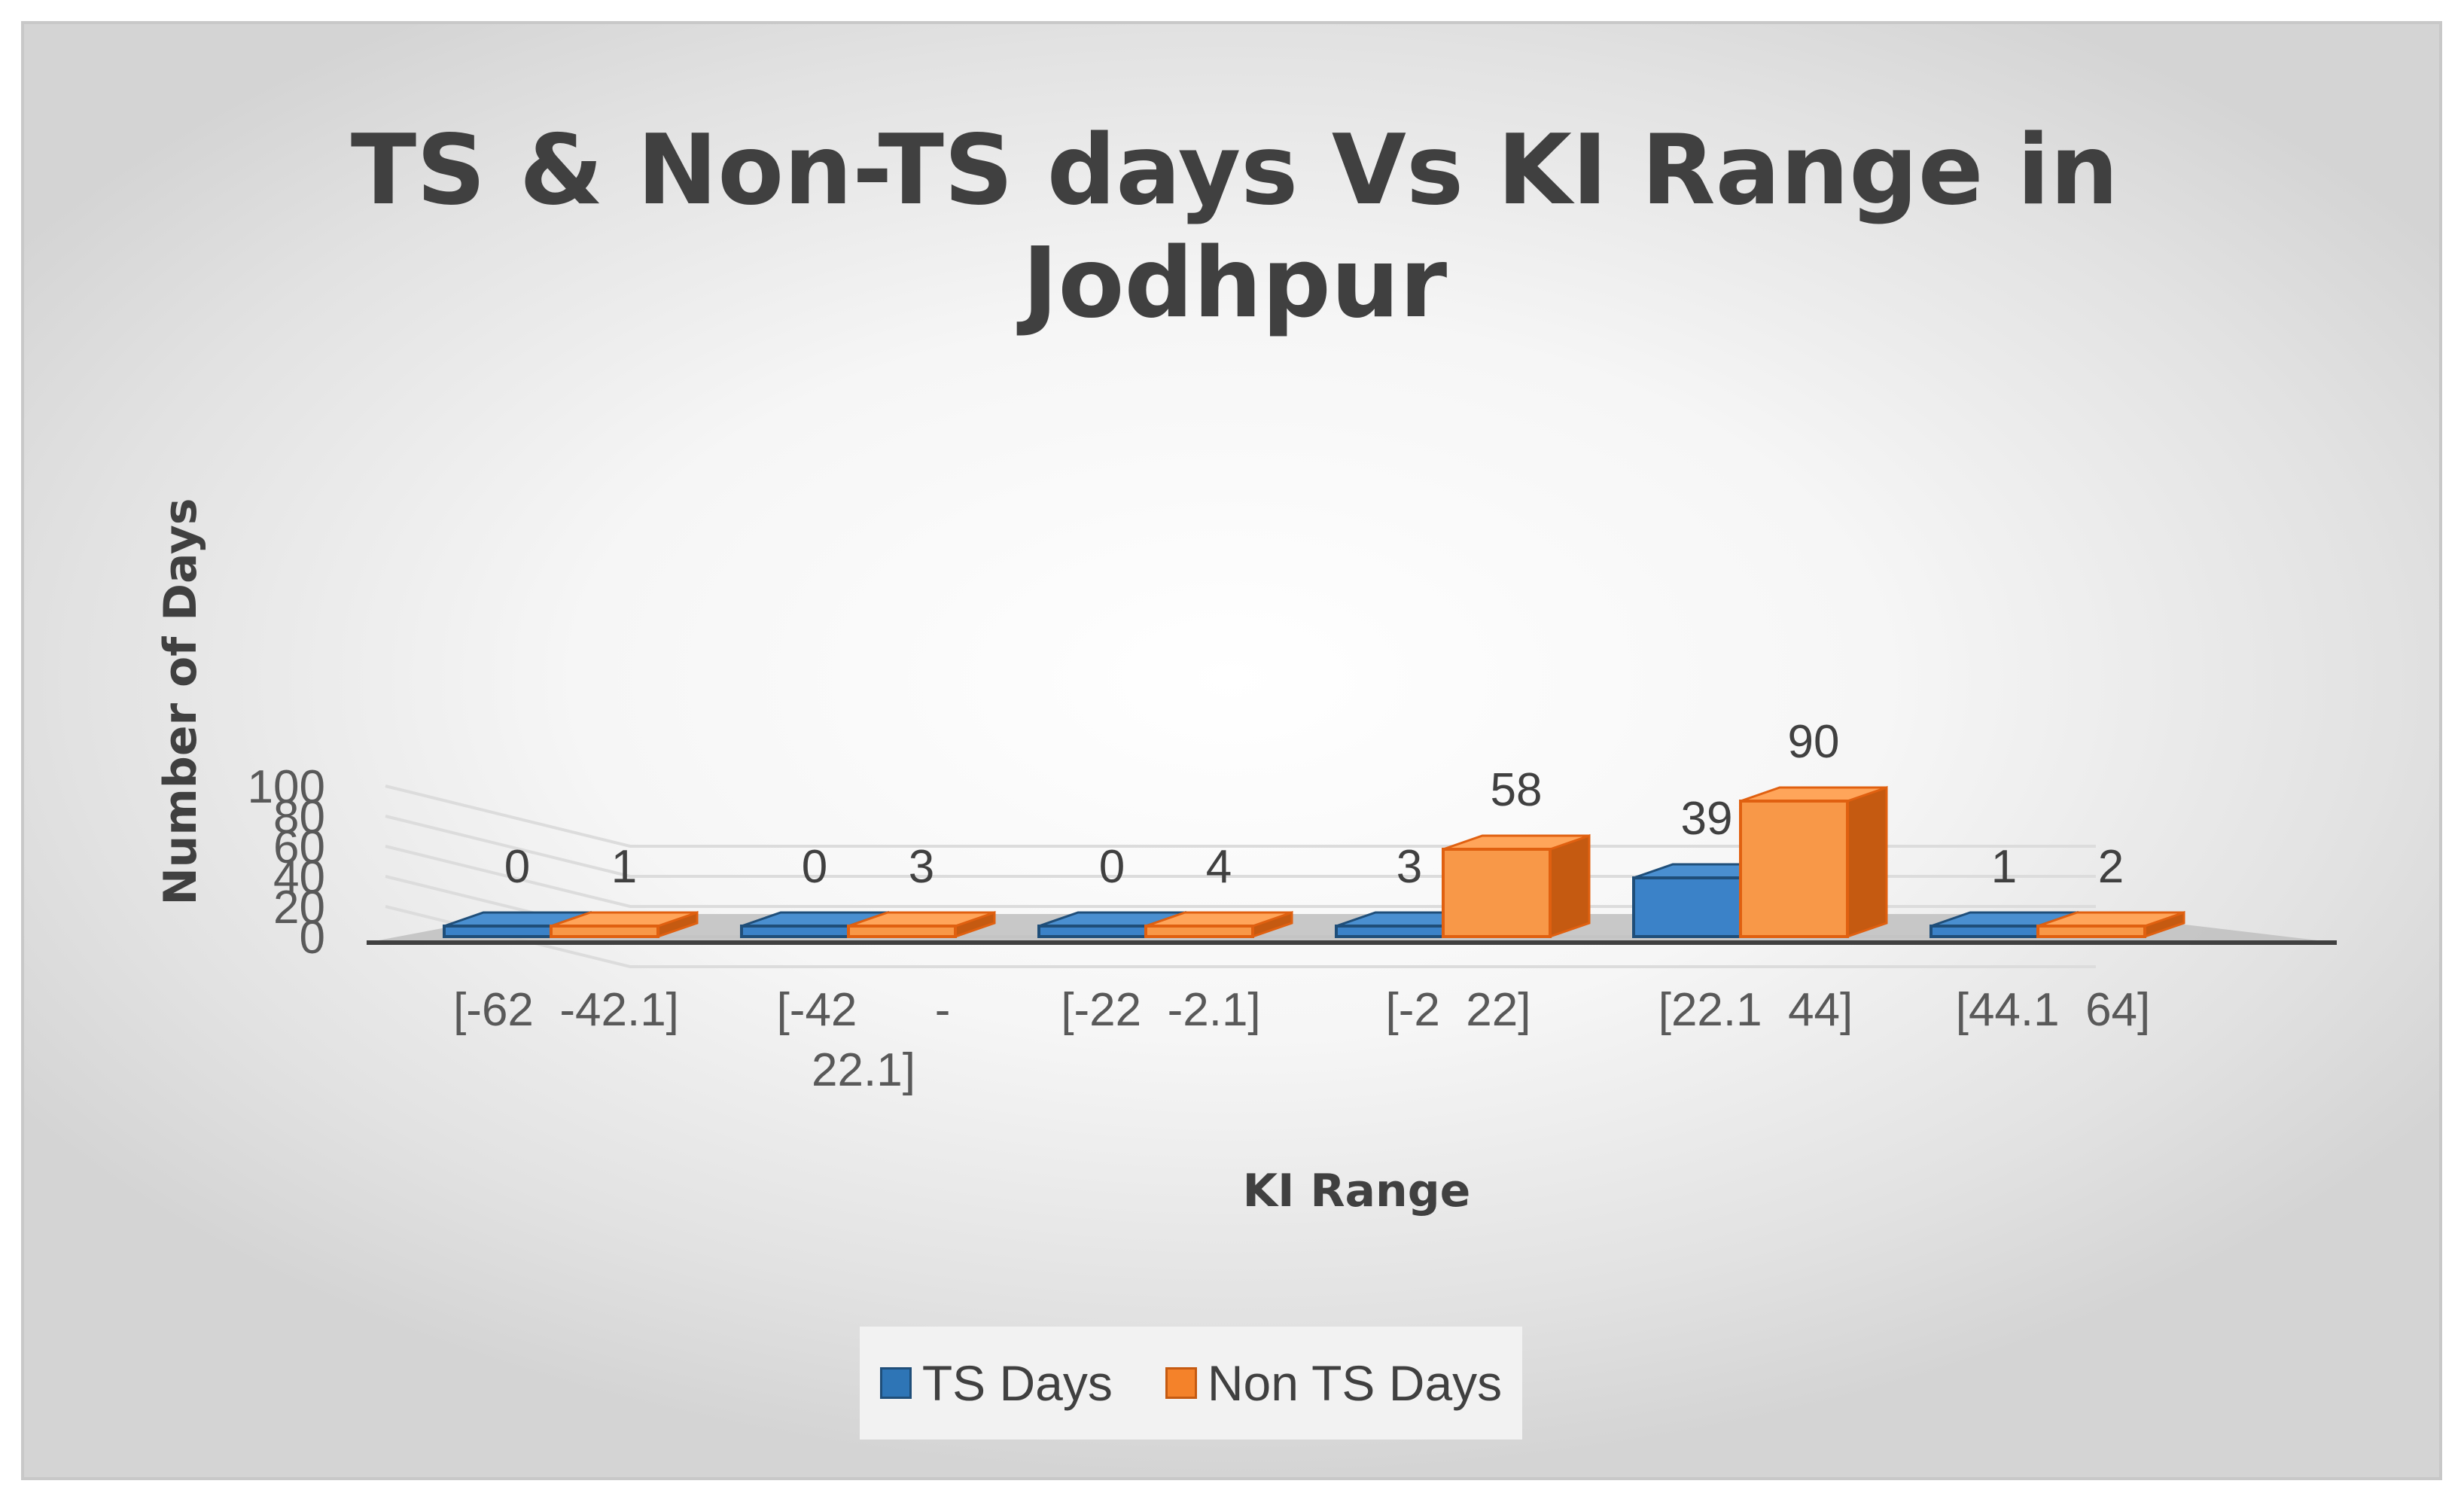  What do you see at coordinates (1234, 171) in the screenshot?
I see `chart-title-line-1: TS & Non-TS days Vs KI Range in` at bounding box center [1234, 171].